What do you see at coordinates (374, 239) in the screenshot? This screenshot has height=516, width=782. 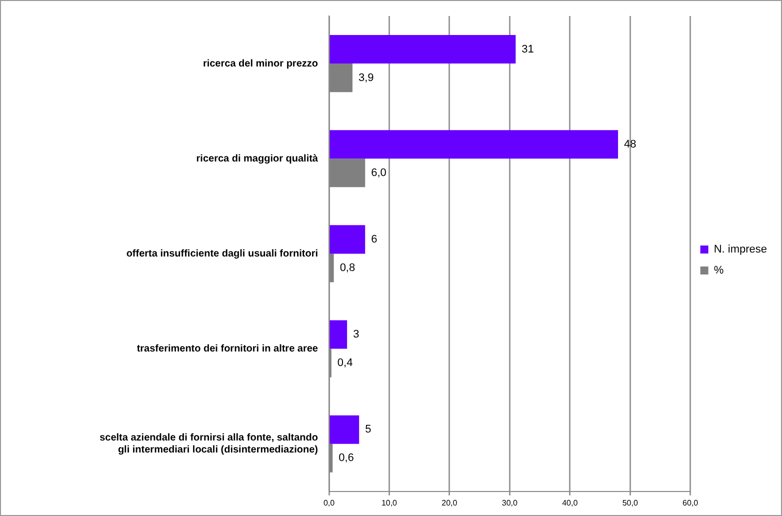 I see `data-label: 6` at bounding box center [374, 239].